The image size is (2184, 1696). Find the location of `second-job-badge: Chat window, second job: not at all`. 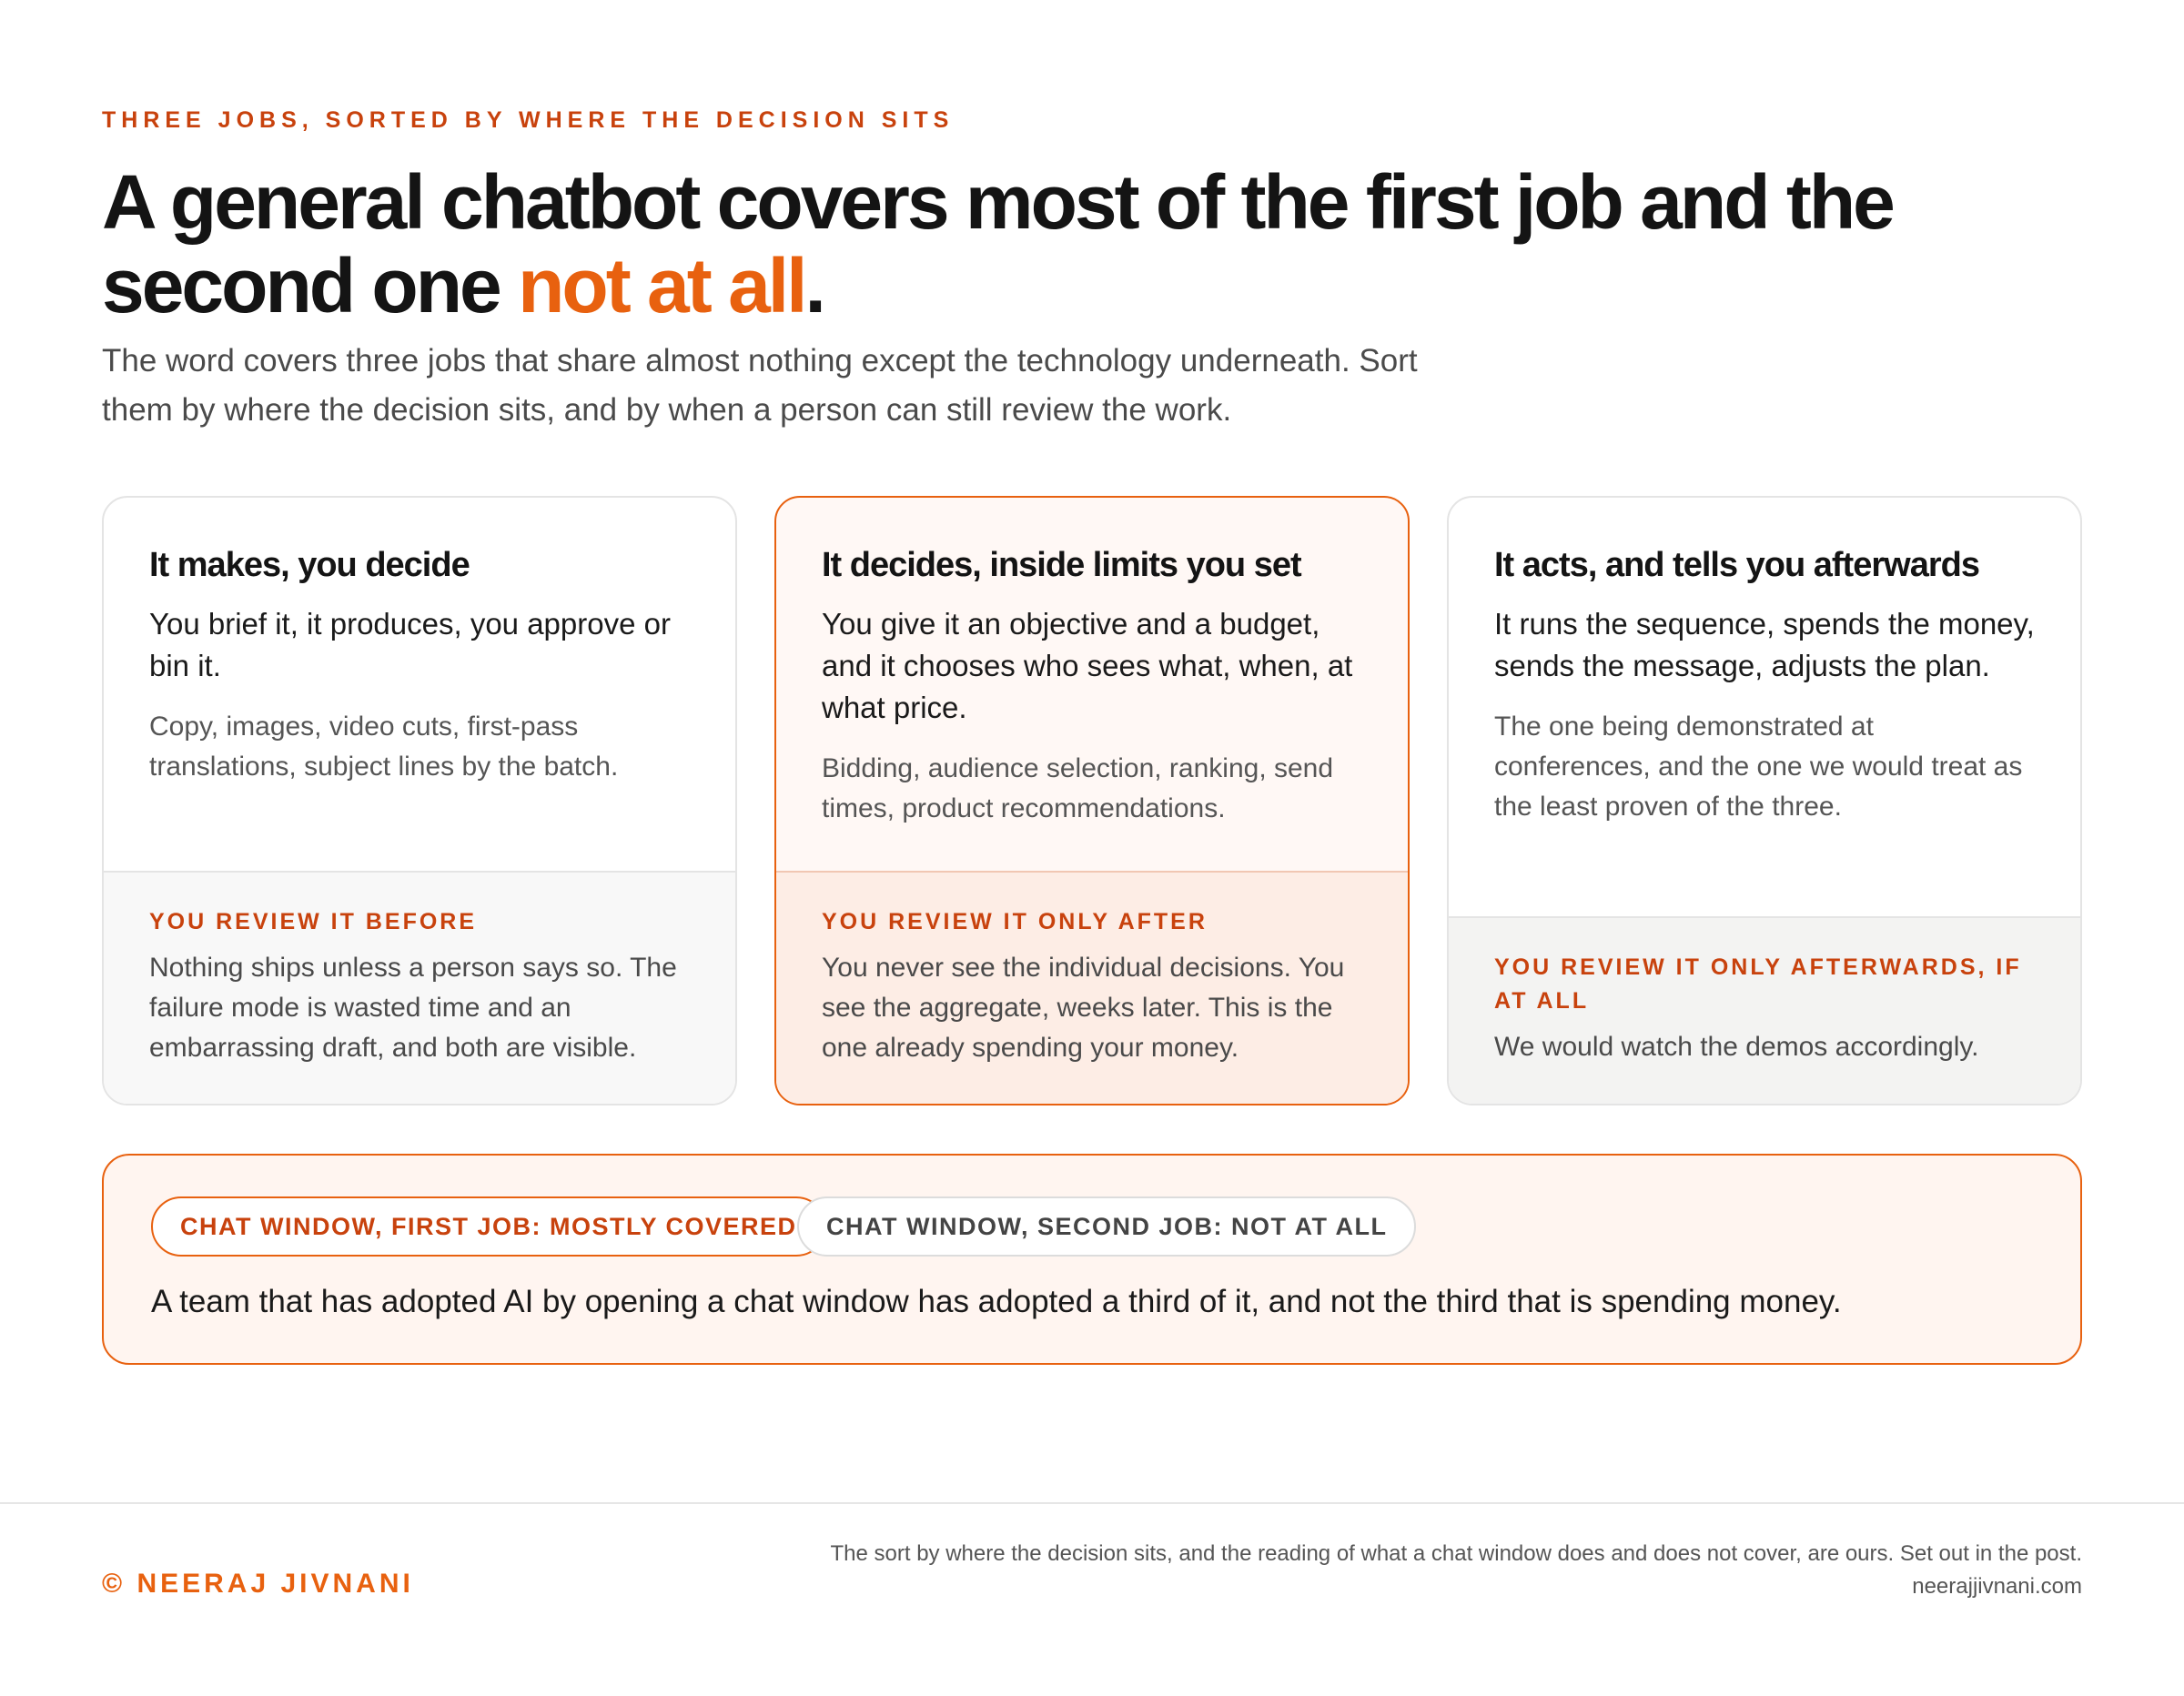

second-job-badge: Chat window, second job: not at all is located at coordinates (1107, 1226).